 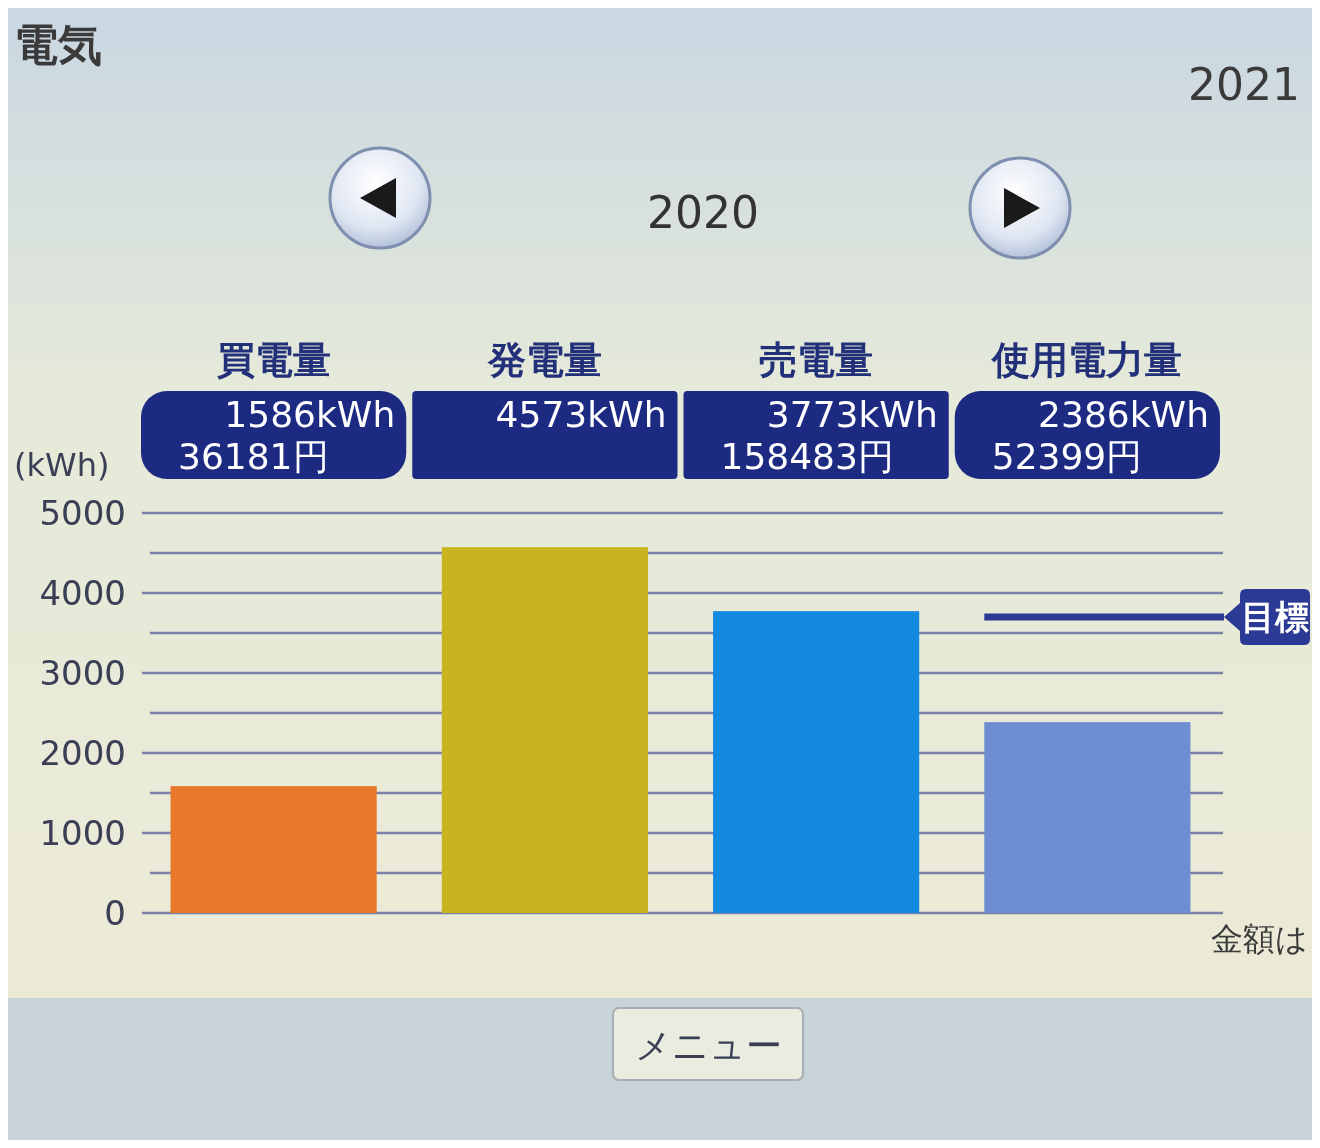 I want to click on y-axis-title: (kWh), so click(x=62, y=465).